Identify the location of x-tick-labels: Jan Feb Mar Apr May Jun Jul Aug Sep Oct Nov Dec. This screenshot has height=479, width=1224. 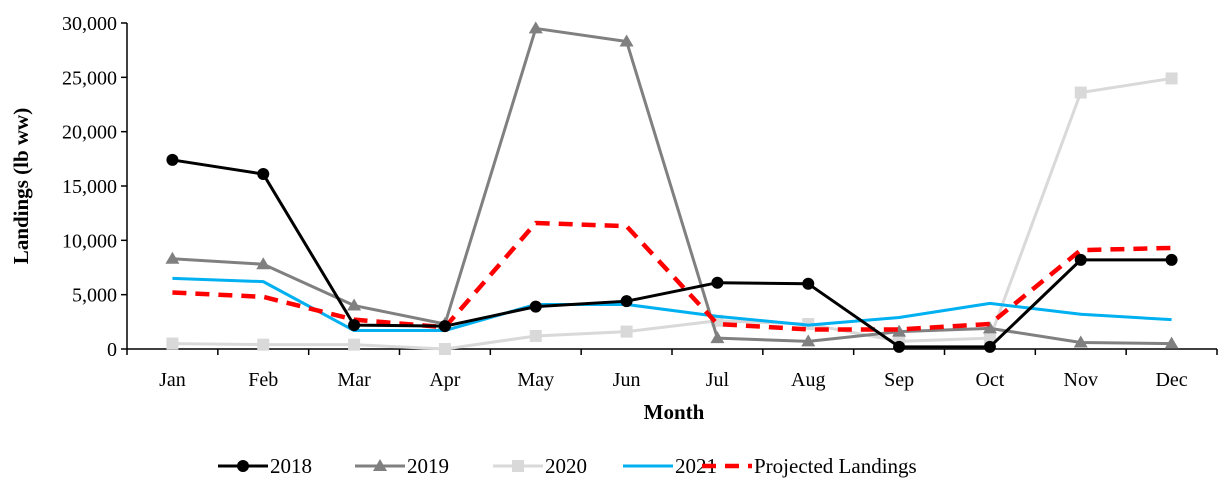
(673, 380).